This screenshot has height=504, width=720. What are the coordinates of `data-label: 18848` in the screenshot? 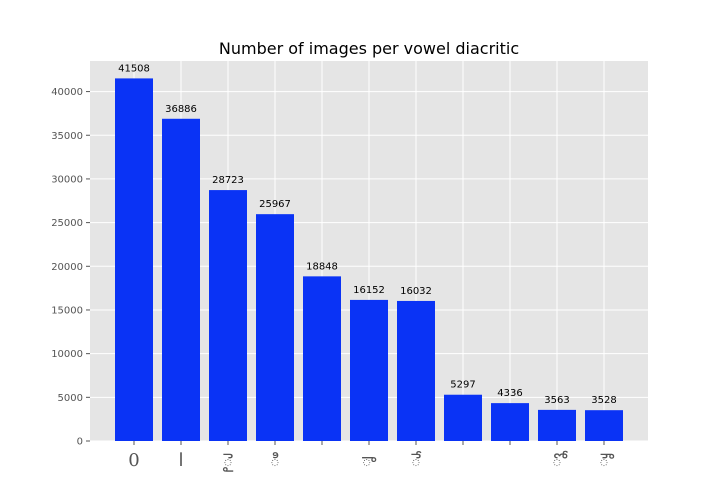 It's located at (322, 266).